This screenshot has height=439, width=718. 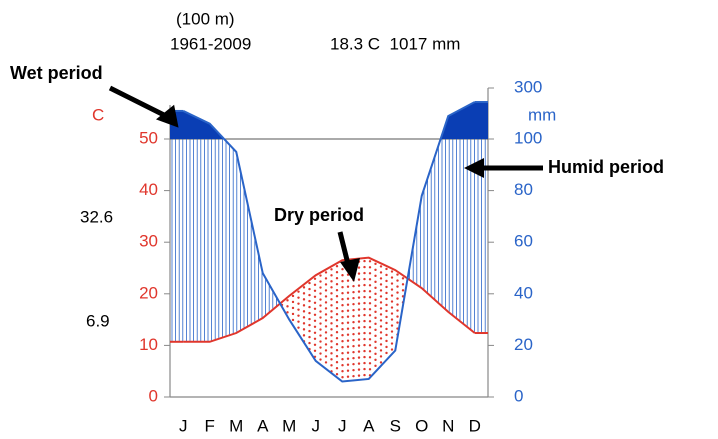 What do you see at coordinates (528, 86) in the screenshot?
I see `y2-tick-label: 300` at bounding box center [528, 86].